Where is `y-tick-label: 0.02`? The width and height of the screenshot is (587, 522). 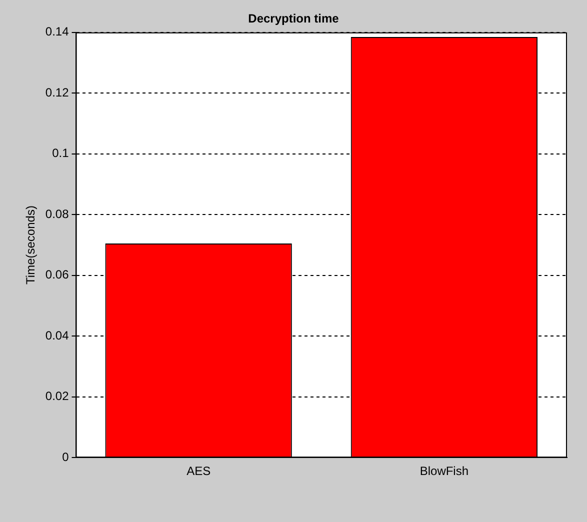
y-tick-label: 0.02 is located at coordinates (57, 396).